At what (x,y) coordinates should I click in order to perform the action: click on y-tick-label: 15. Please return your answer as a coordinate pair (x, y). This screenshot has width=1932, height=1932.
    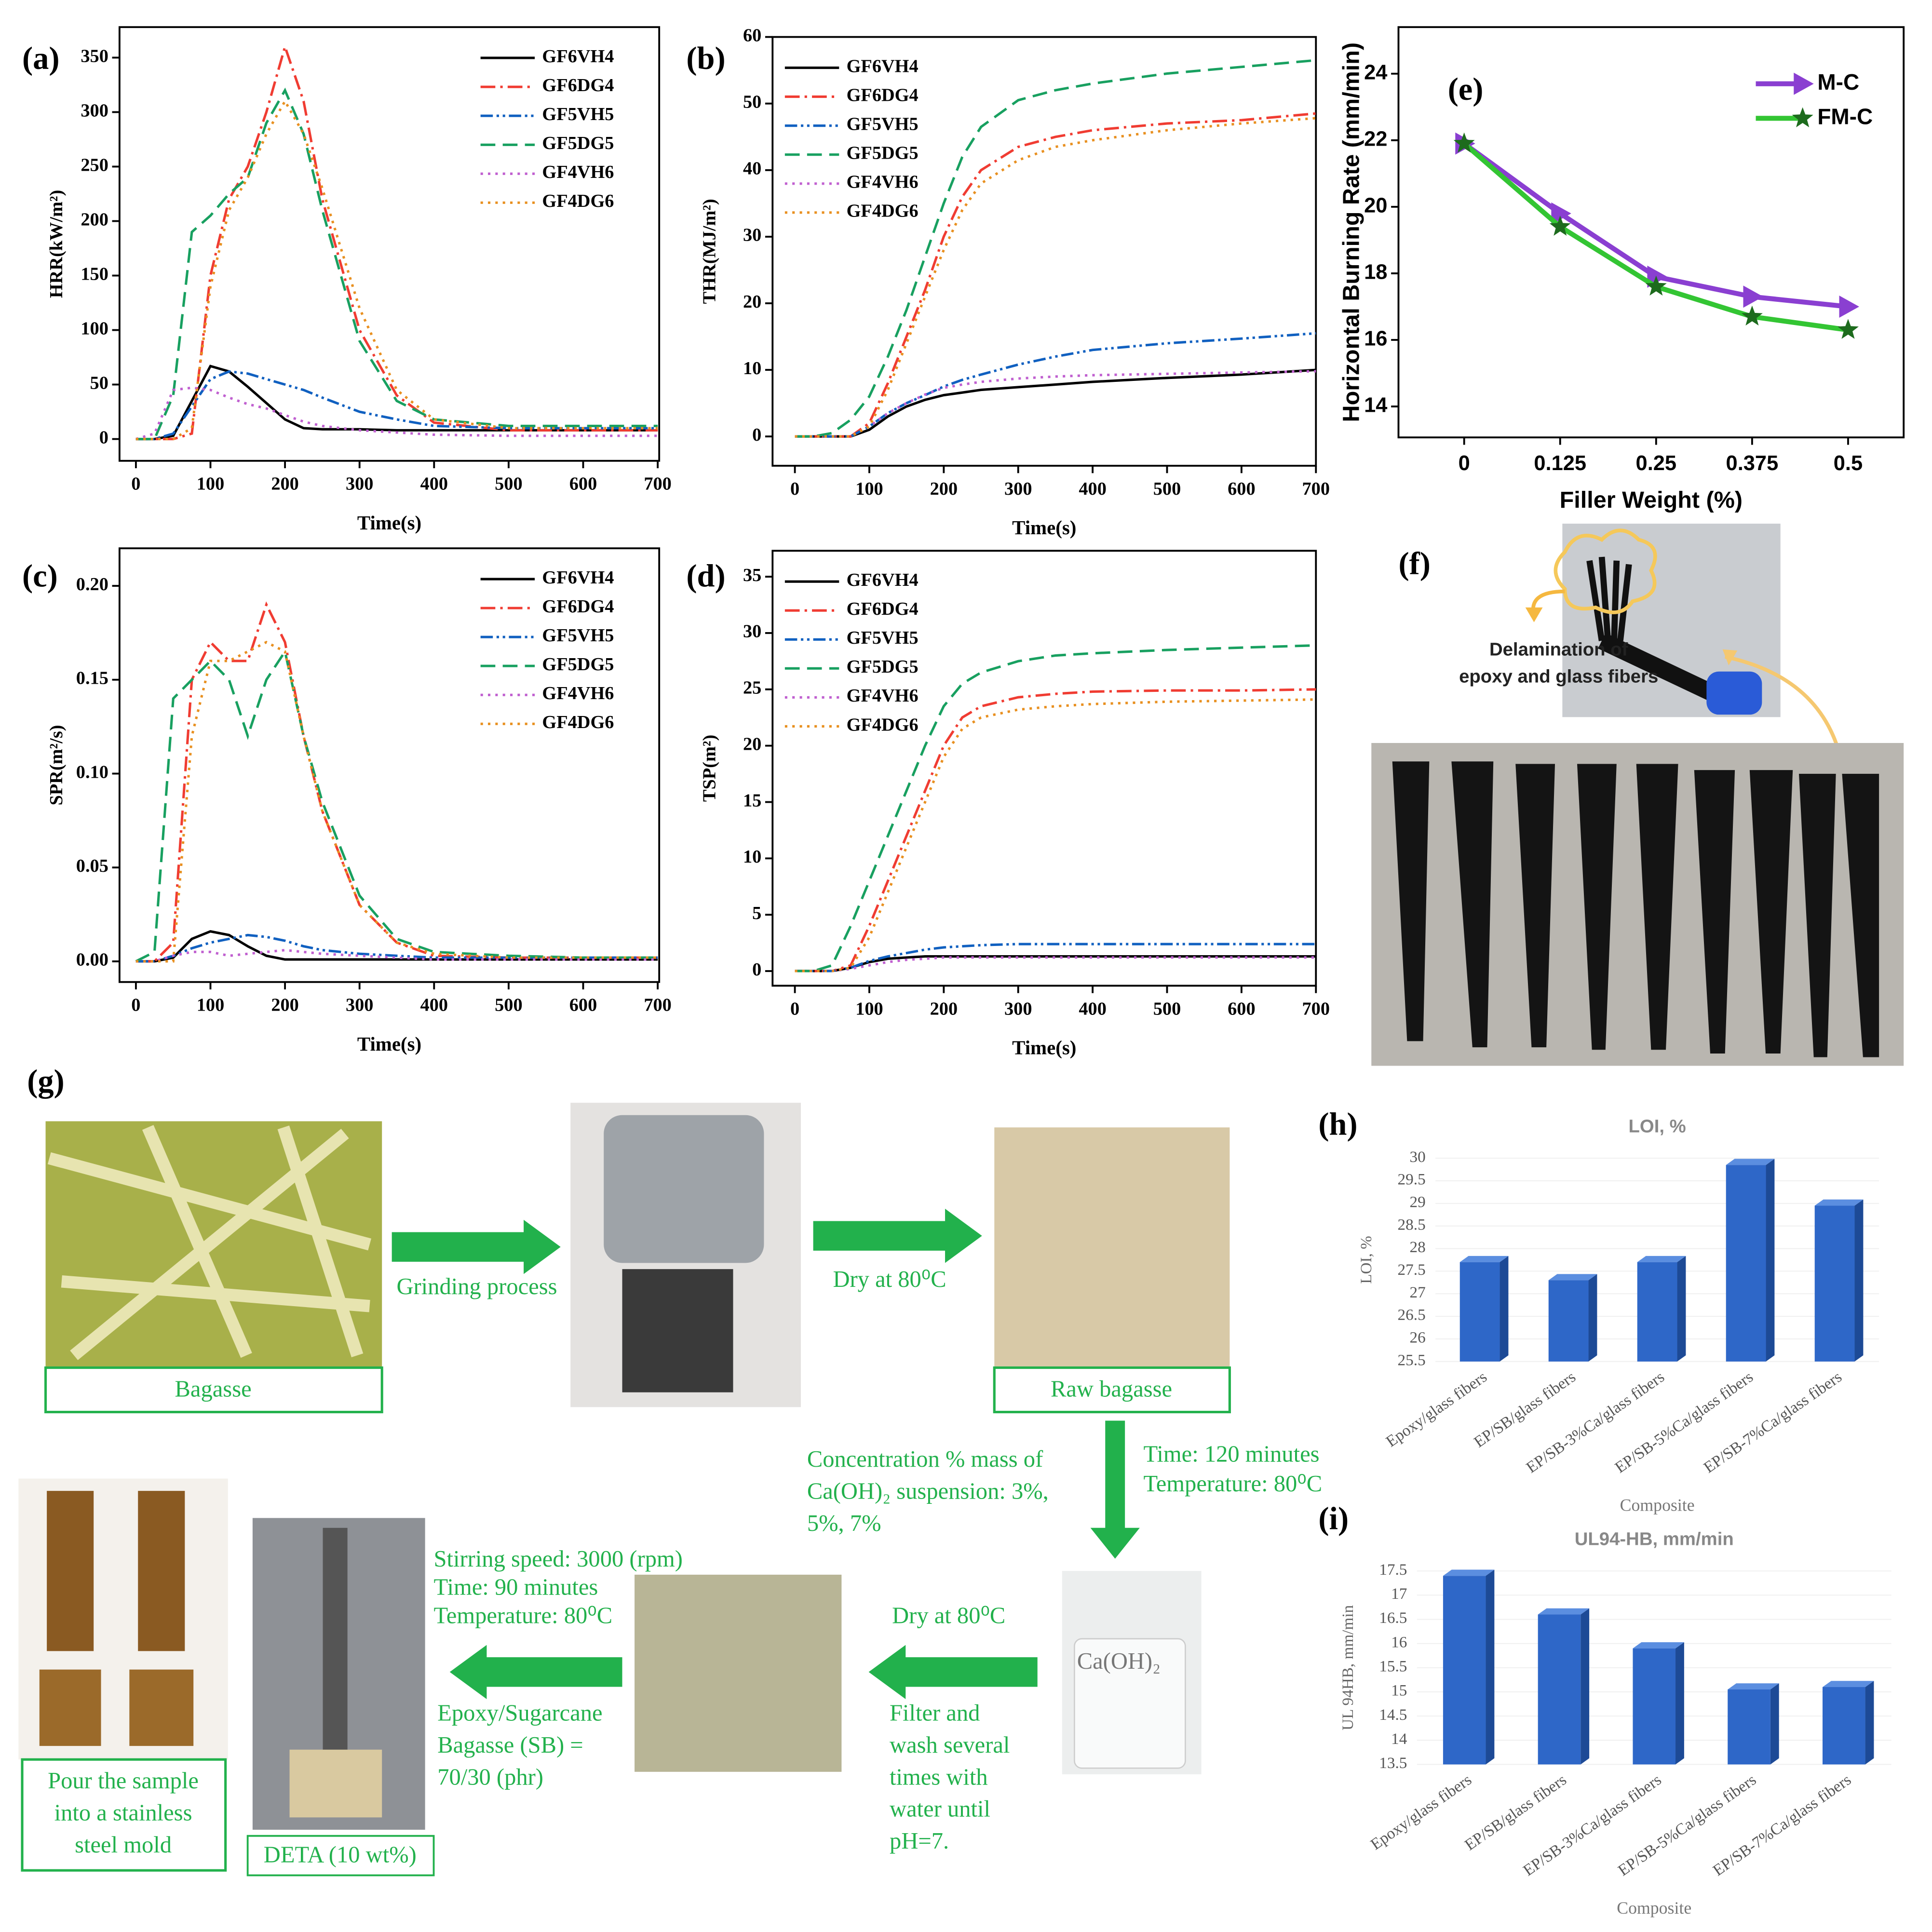
    Looking at the image, I should click on (752, 800).